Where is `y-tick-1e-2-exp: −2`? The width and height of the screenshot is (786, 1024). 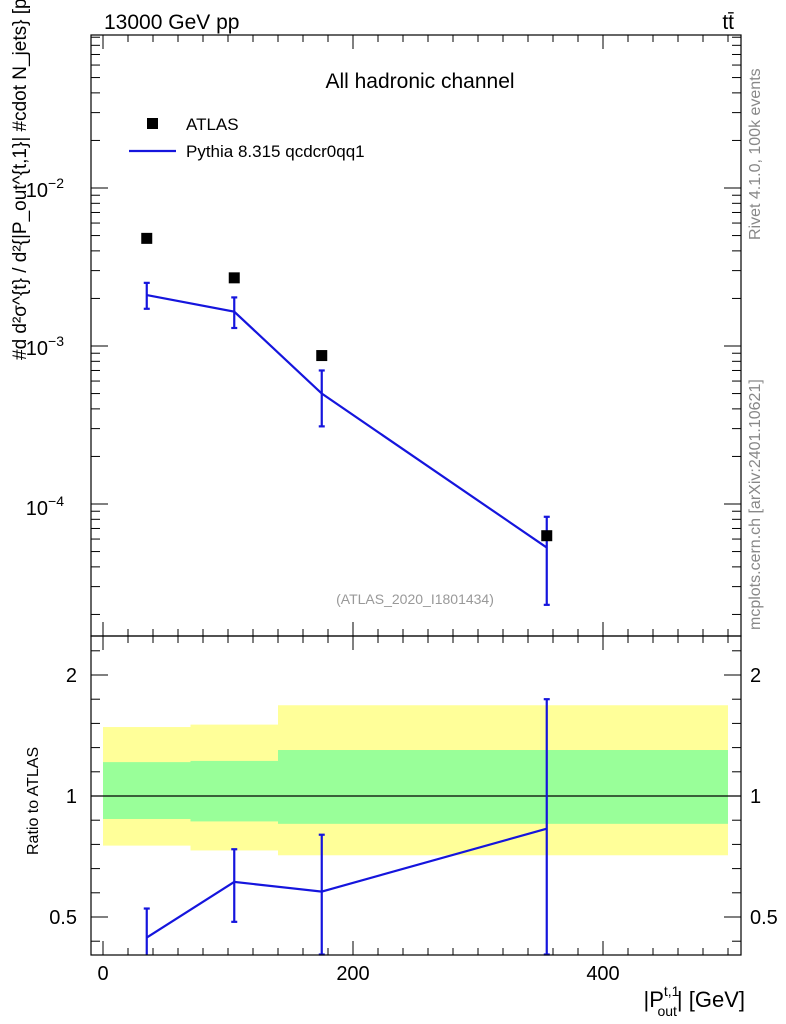
y-tick-1e-2-exp: −2 is located at coordinates (56, 183).